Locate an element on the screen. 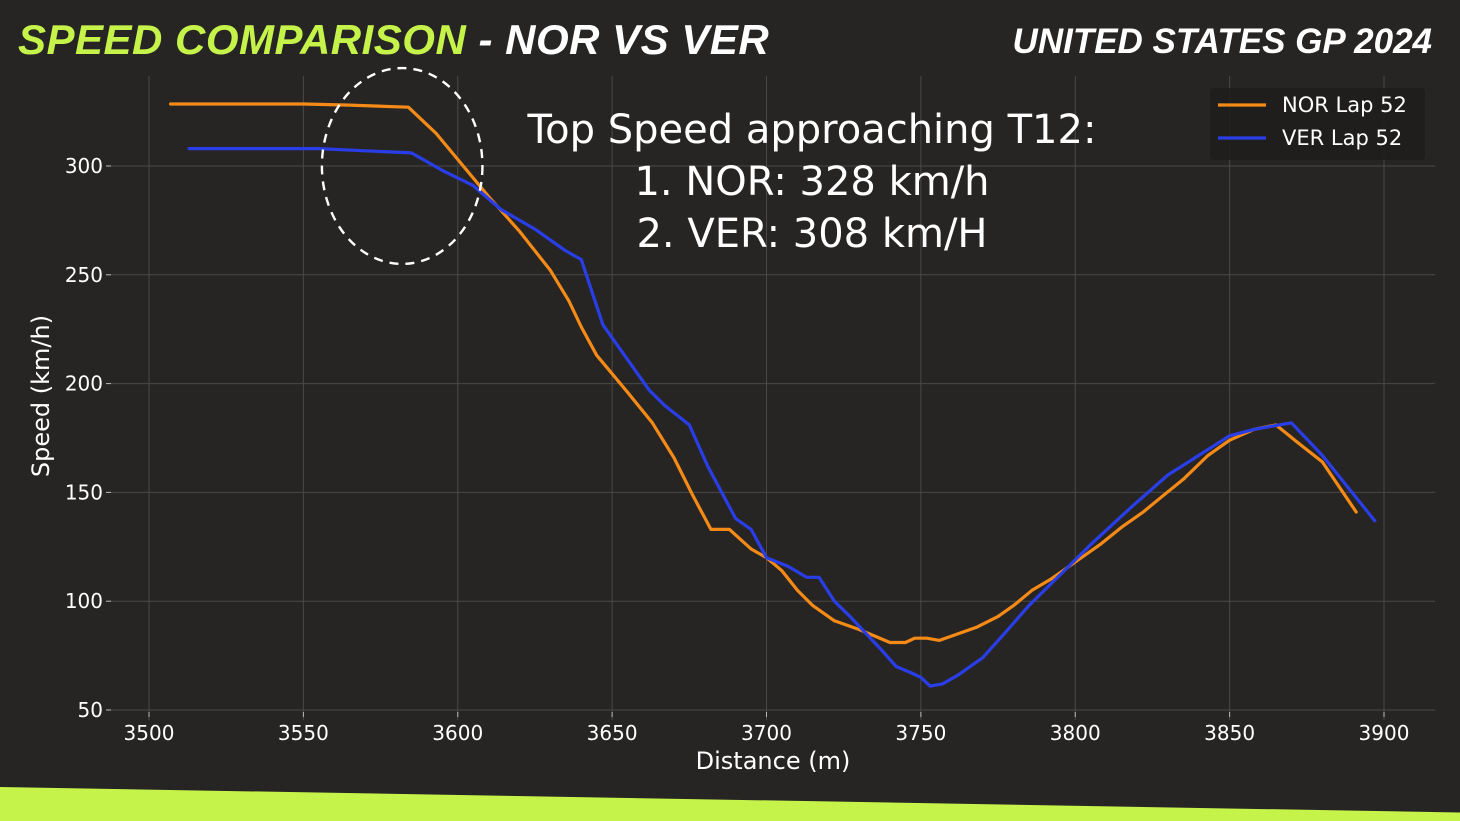  legend-ver-label: VER Lap 52 is located at coordinates (1342, 138).